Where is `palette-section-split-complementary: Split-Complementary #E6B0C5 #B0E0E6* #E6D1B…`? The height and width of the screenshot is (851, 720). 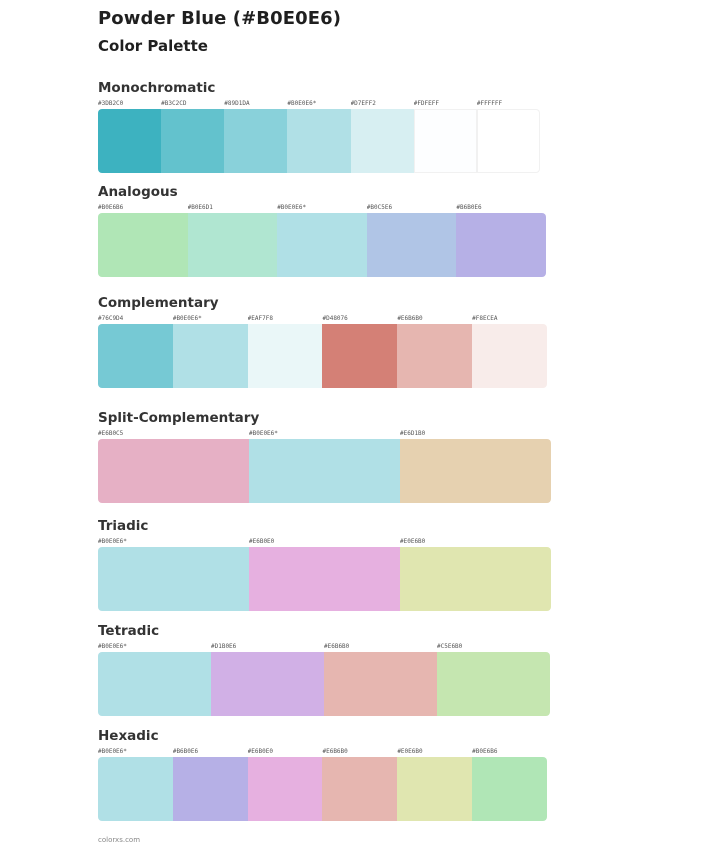
palette-section-split-complementary: Split-Complementary #E6B0C5 #B0E0E6* #E6D1B… is located at coordinates (324, 456).